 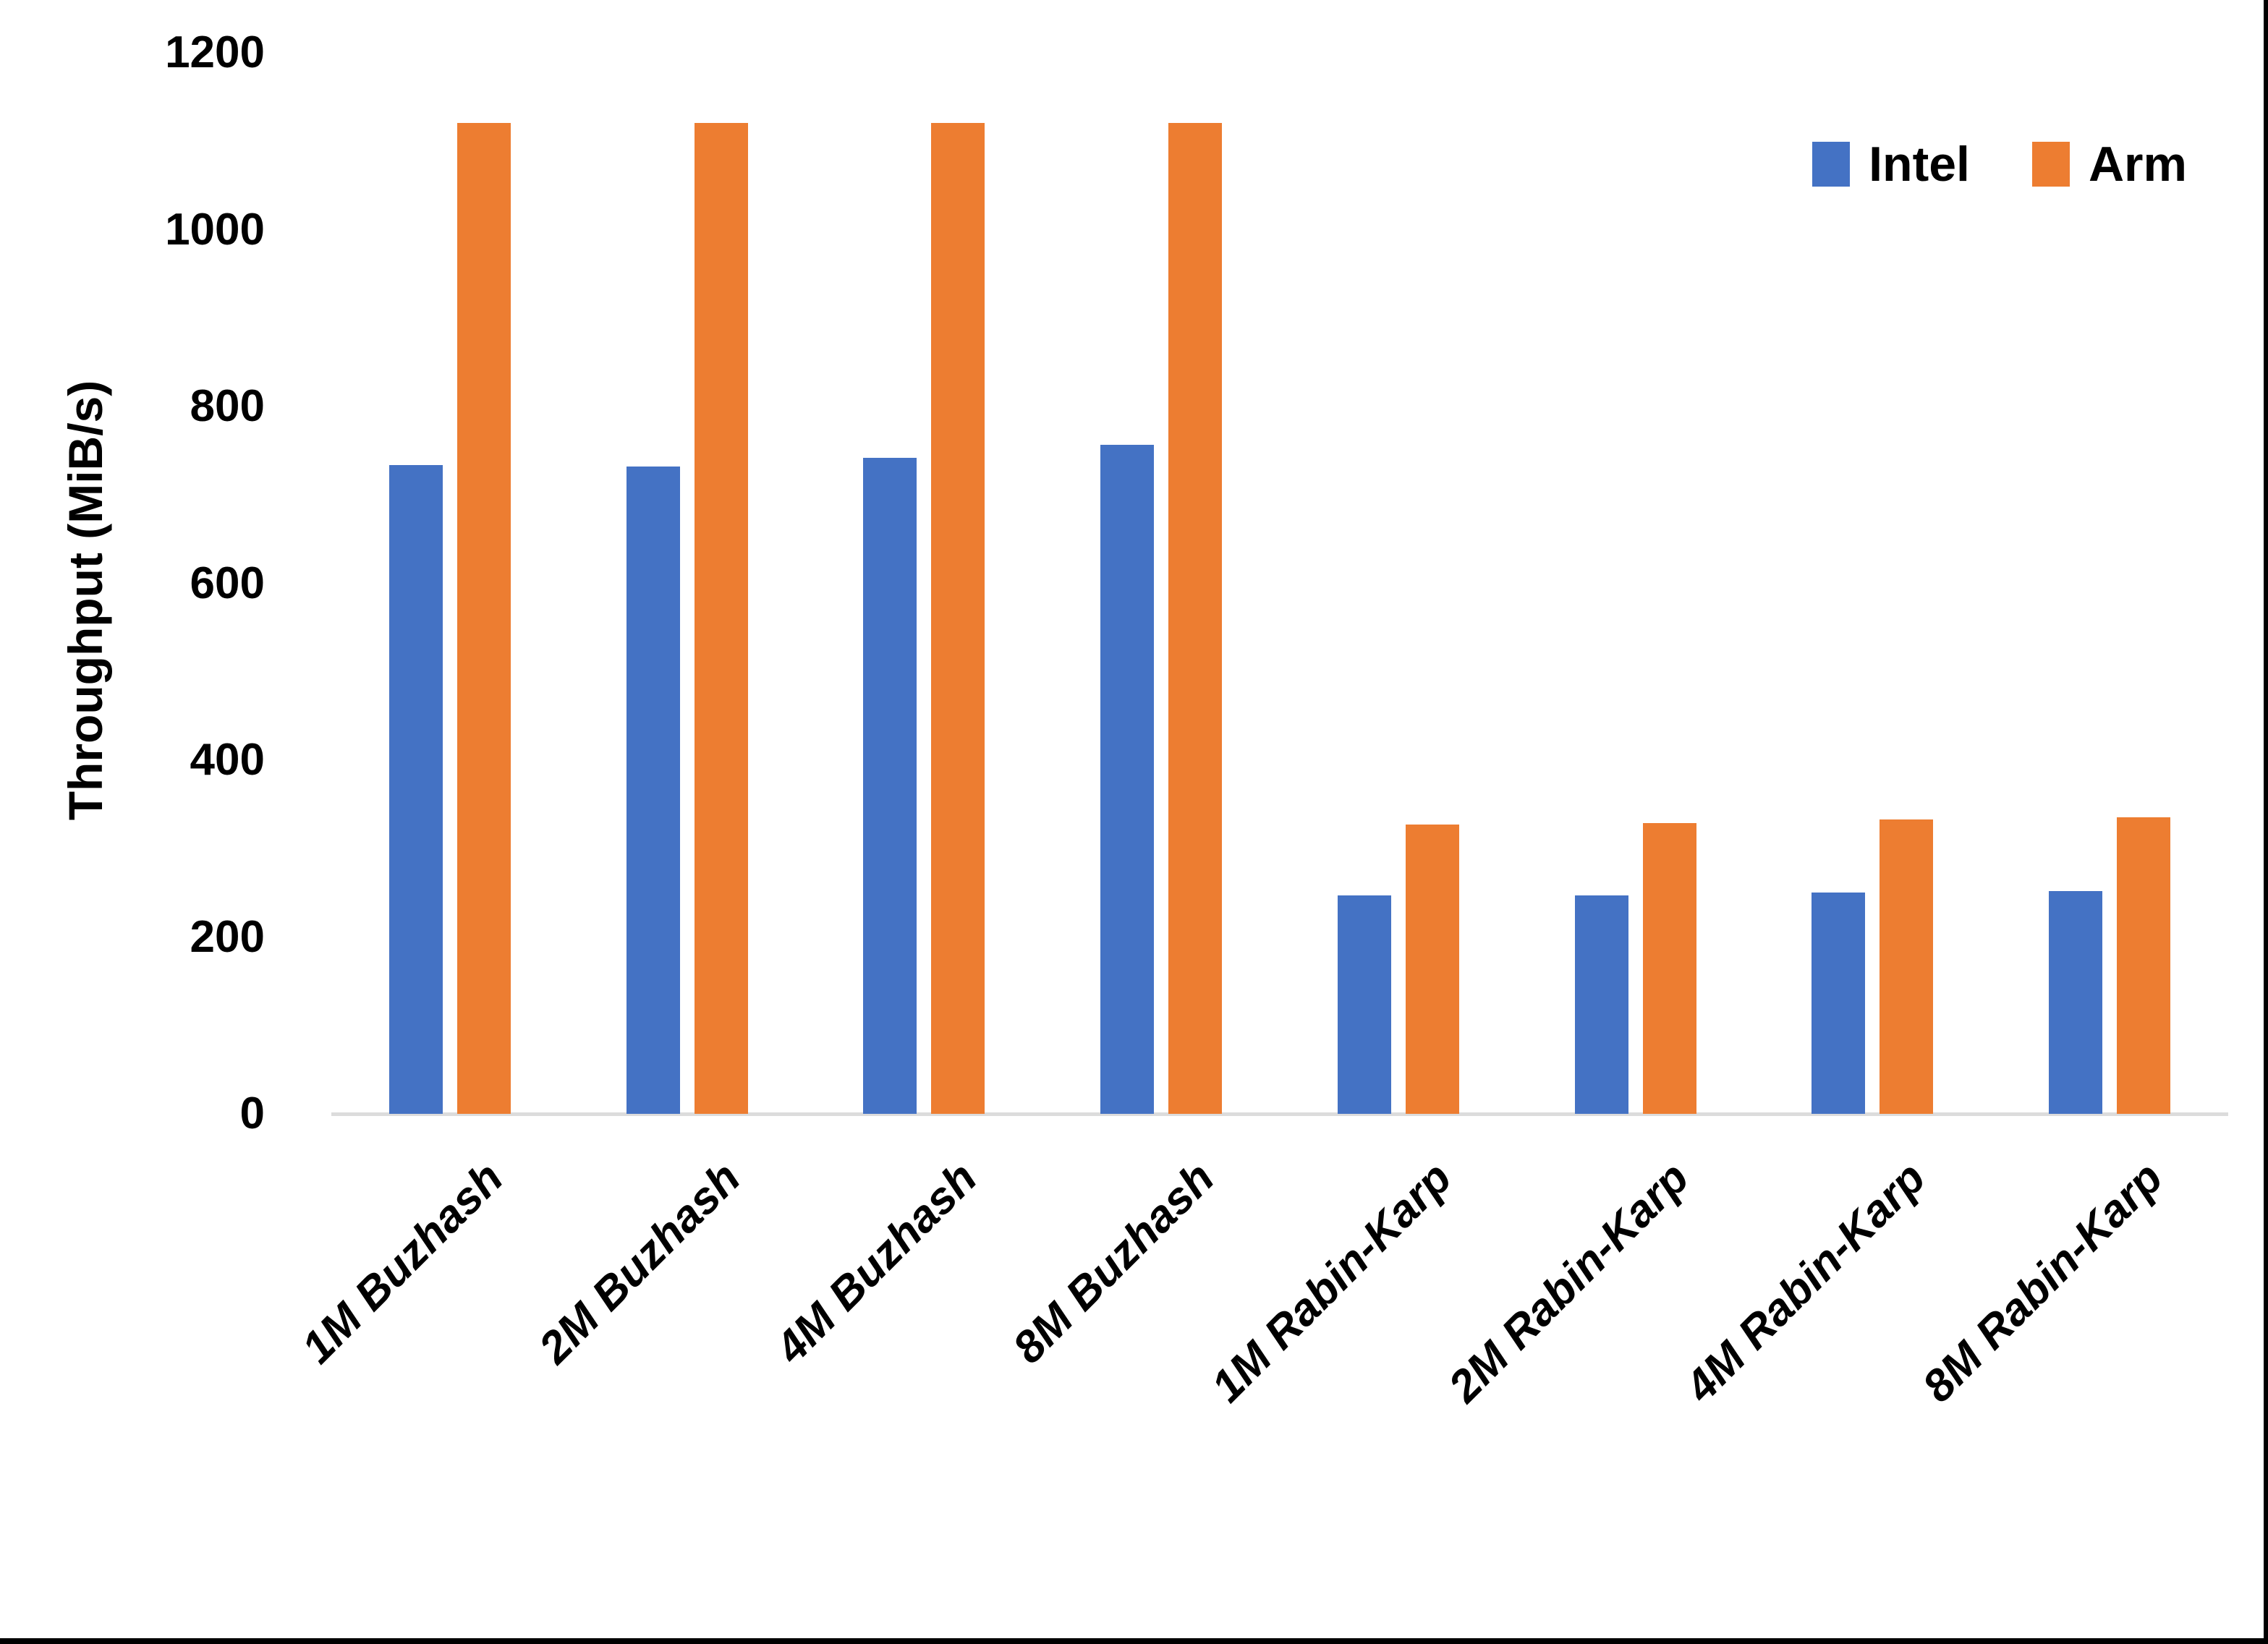 I want to click on window-border-bottom, so click(x=1134, y=1641).